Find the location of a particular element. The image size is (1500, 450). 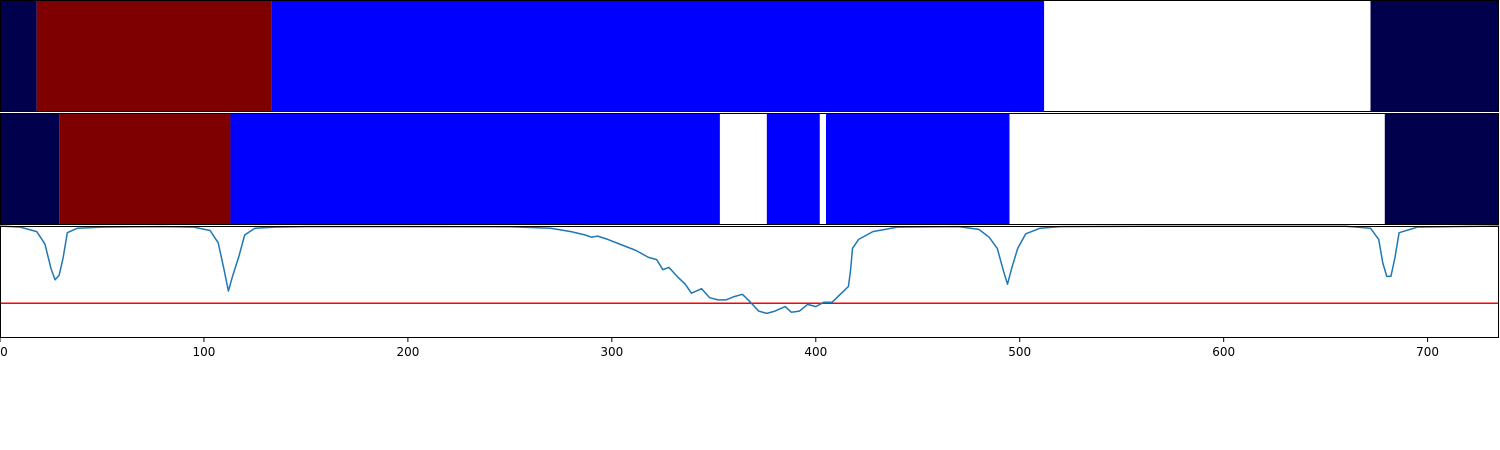

x-tick-label: 100 is located at coordinates (203, 352).